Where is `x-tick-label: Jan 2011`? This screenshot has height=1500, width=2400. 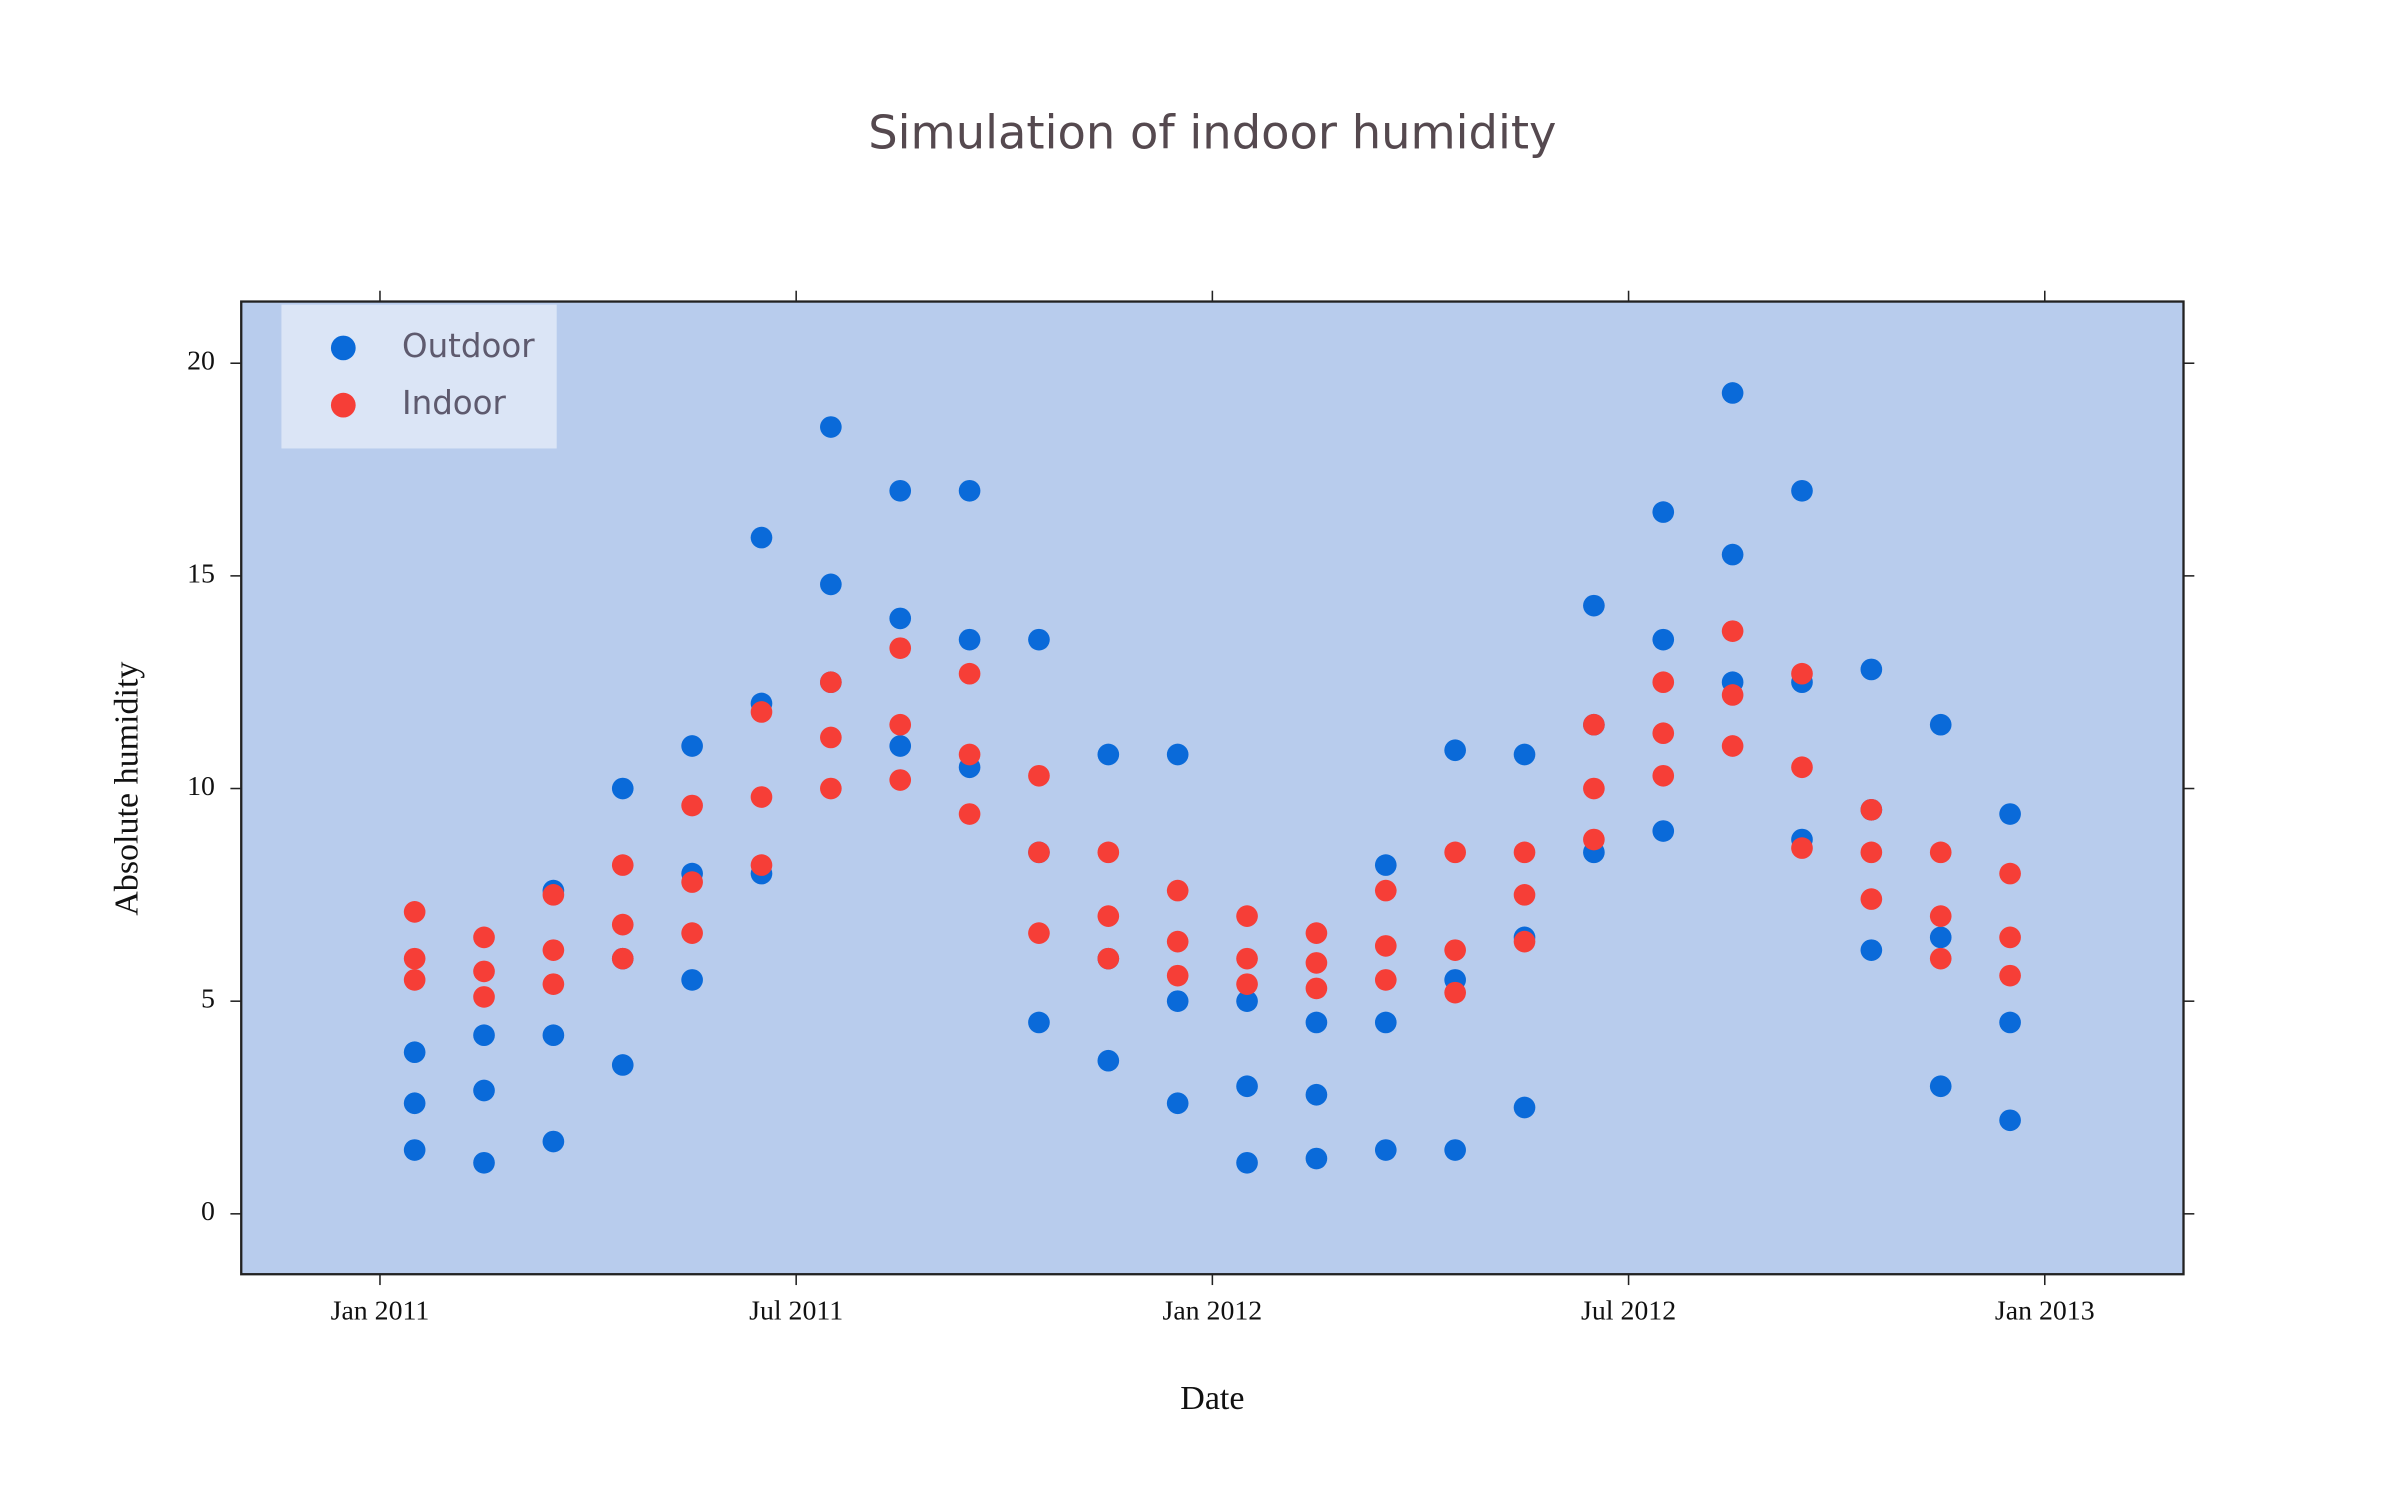
x-tick-label: Jan 2011 is located at coordinates (380, 1310).